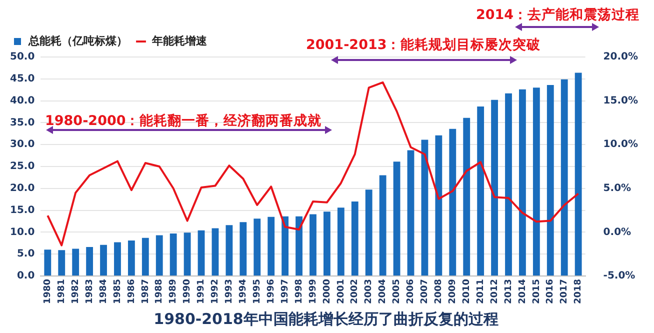  I want to click on annotation: 1980-2000：能耗翻一番，经济翻两番成就, so click(183, 121).